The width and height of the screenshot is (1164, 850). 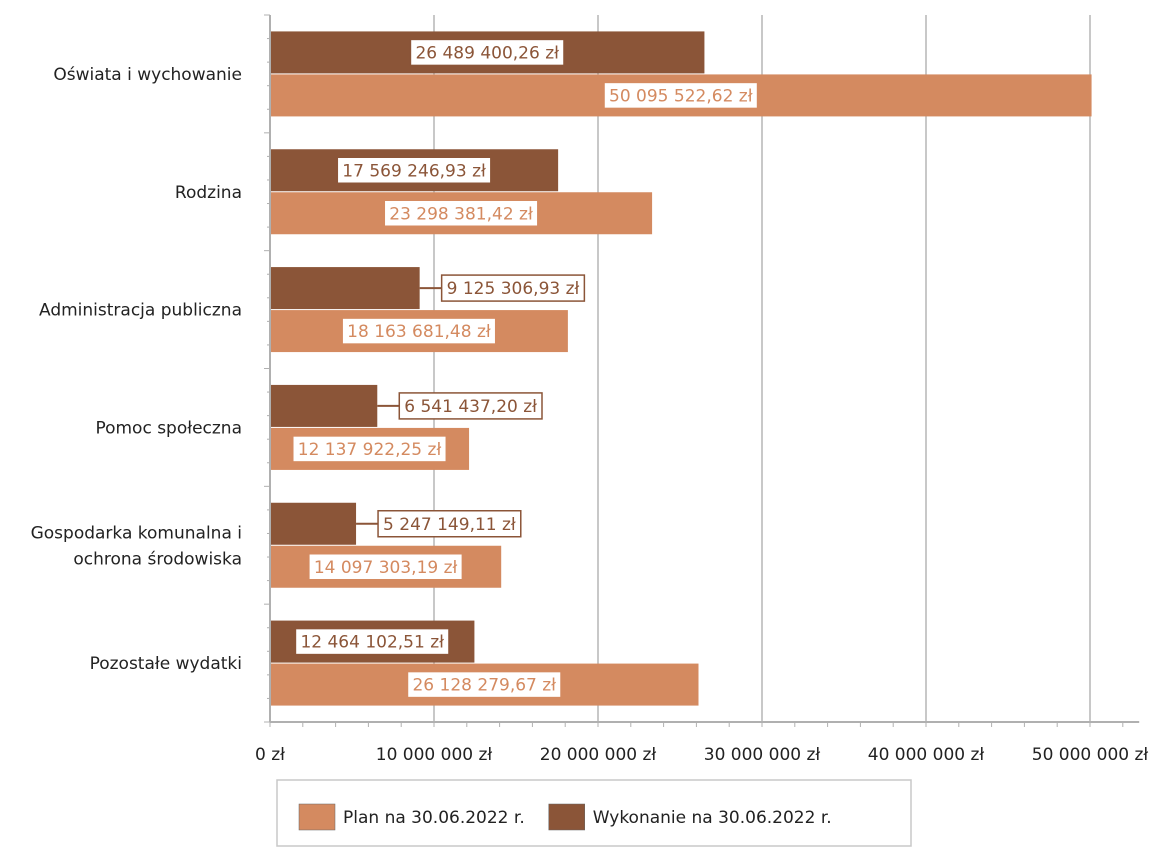 I want to click on data-label: 5 247 149,11 zł, so click(x=449, y=525).